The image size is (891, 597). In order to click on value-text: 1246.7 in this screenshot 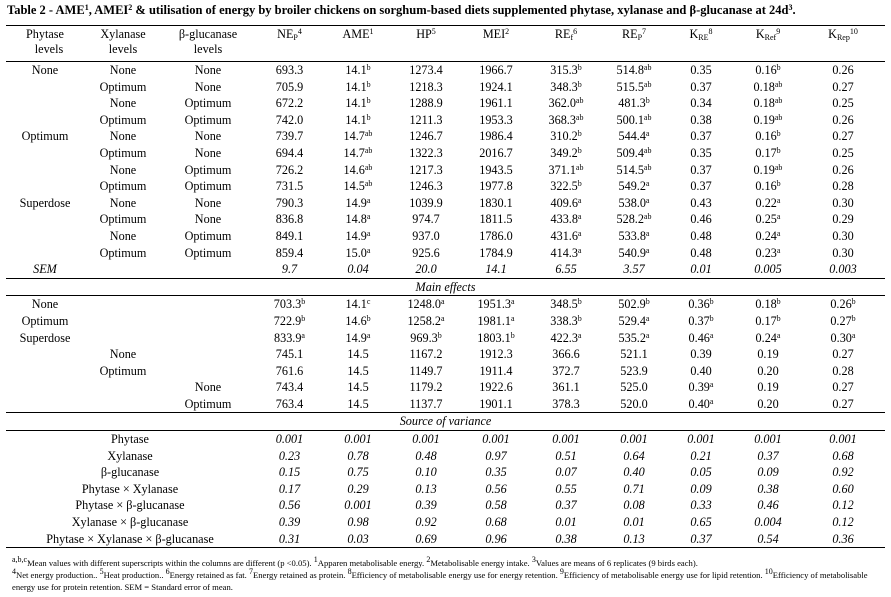, I will do `click(426, 136)`.